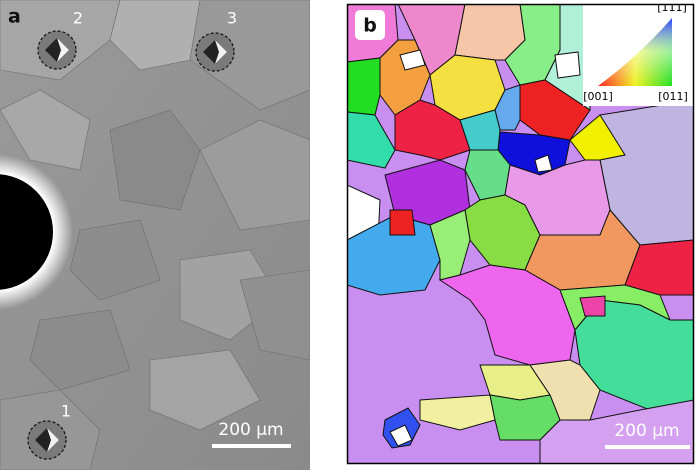  I want to click on legend-label: [001], so click(598, 96).